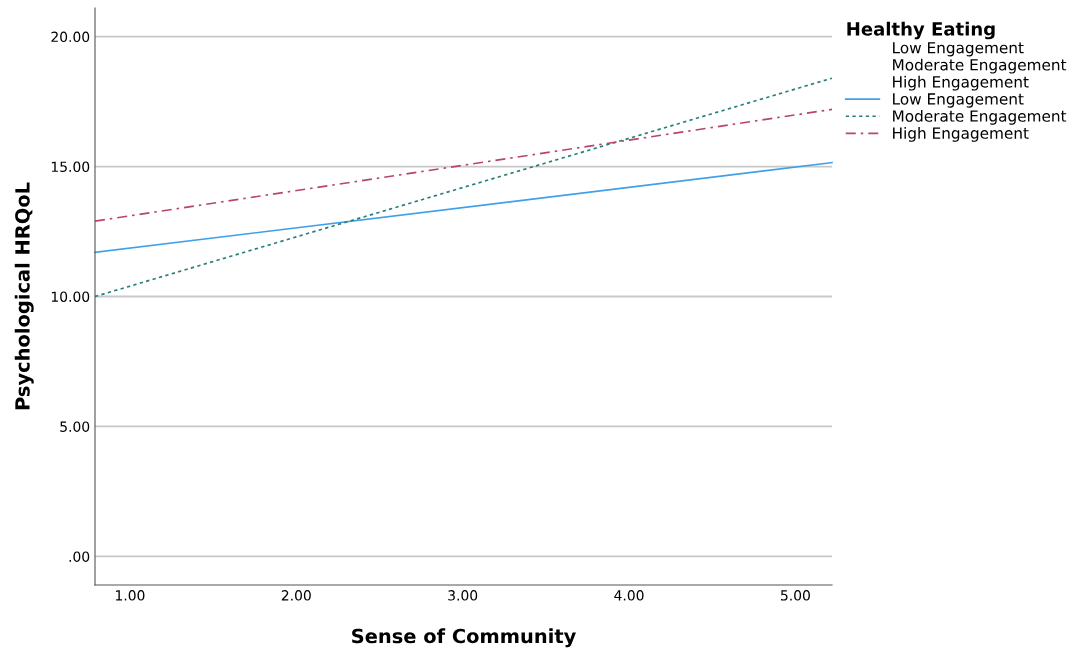  Describe the element at coordinates (629, 595) in the screenshot. I see `x-tick-label: 4.00` at that location.